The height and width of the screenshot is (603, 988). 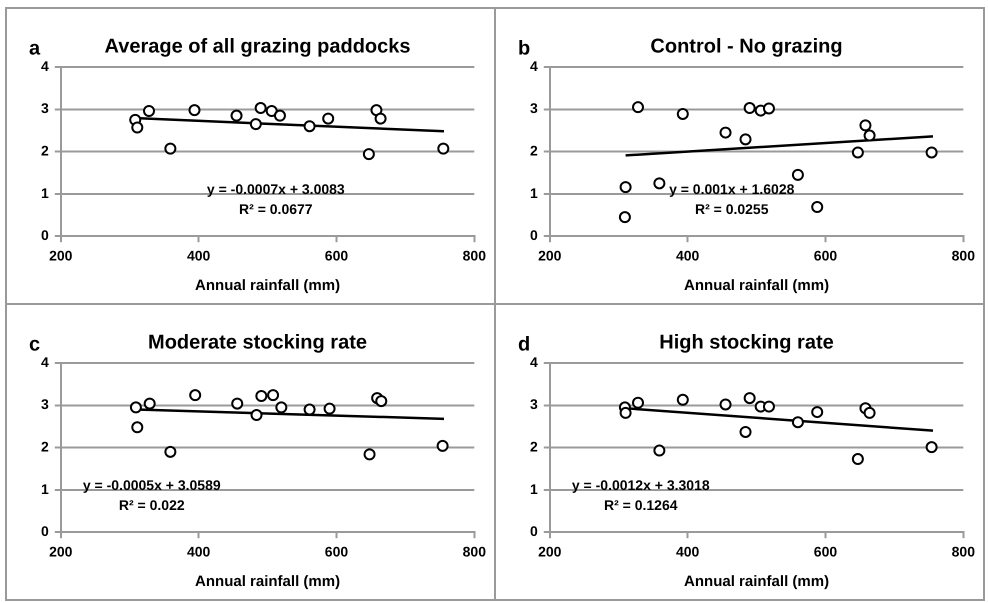 What do you see at coordinates (151, 505) in the screenshot?
I see `annotation: R² = 0.022` at bounding box center [151, 505].